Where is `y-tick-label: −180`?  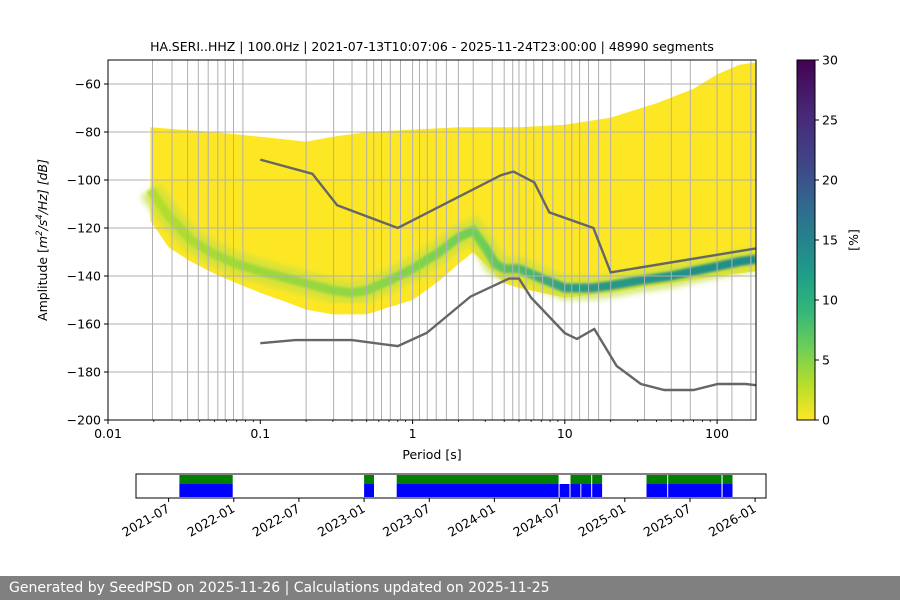
y-tick-label: −180 is located at coordinates (84, 372).